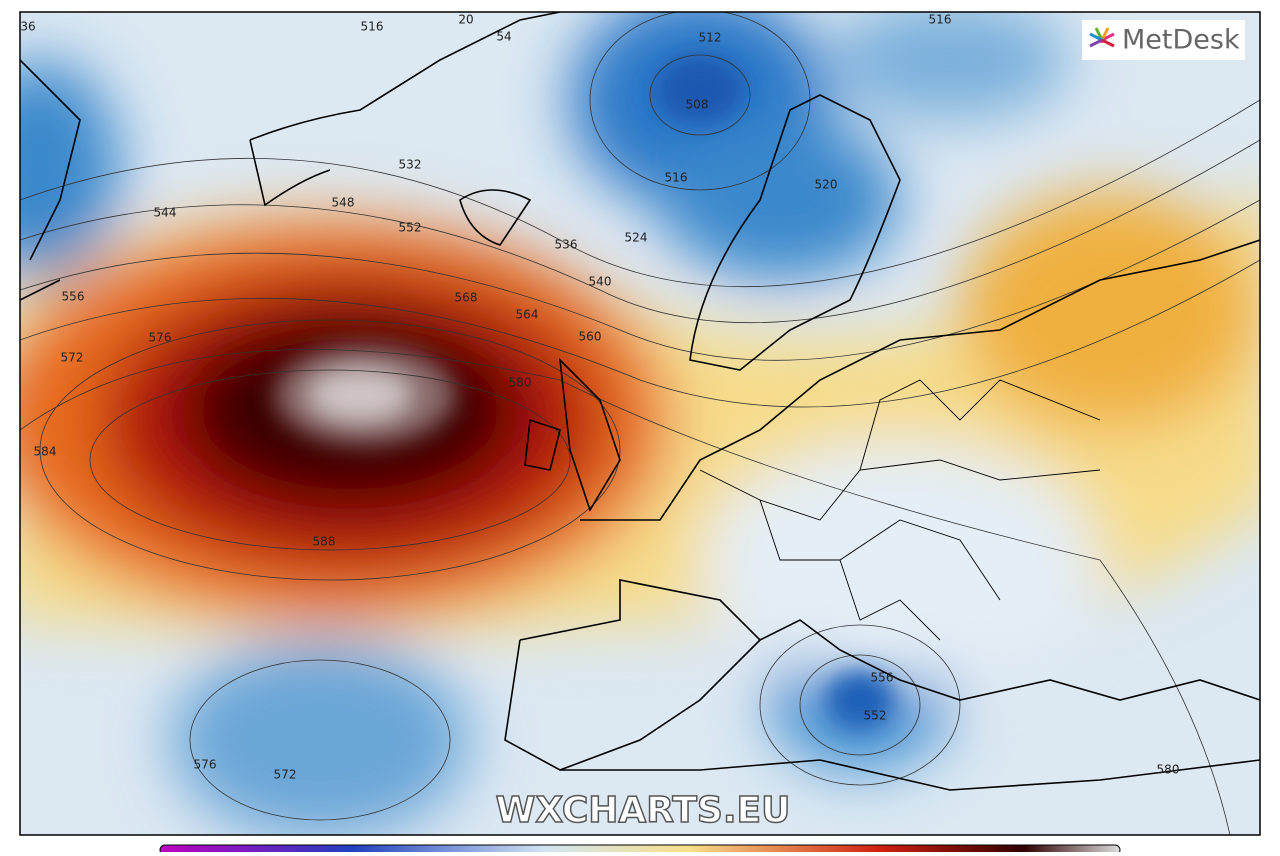  What do you see at coordinates (465, 20) in the screenshot?
I see `contour-label: 20` at bounding box center [465, 20].